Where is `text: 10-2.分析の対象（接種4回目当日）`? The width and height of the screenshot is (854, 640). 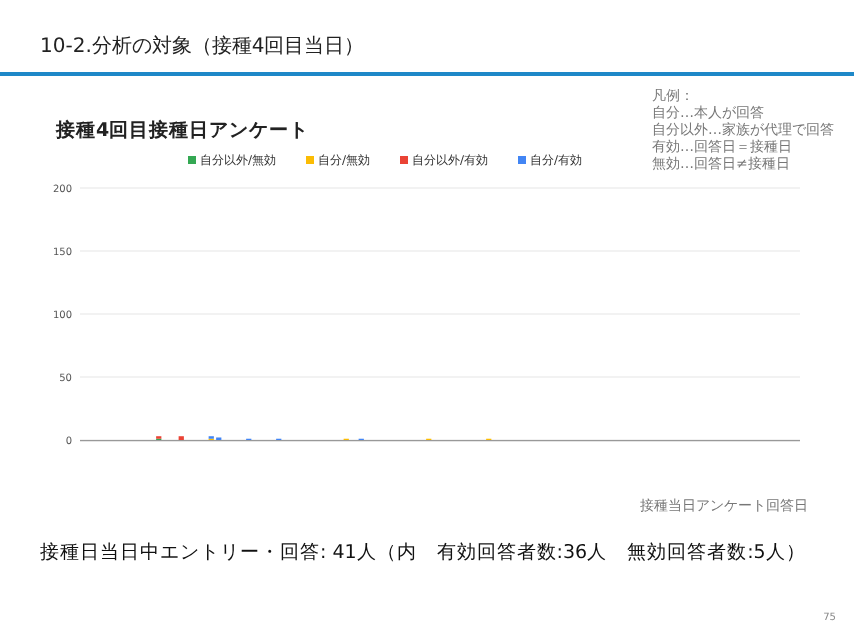
text: 10-2.分析の対象（接種4回目当日） is located at coordinates (202, 46).